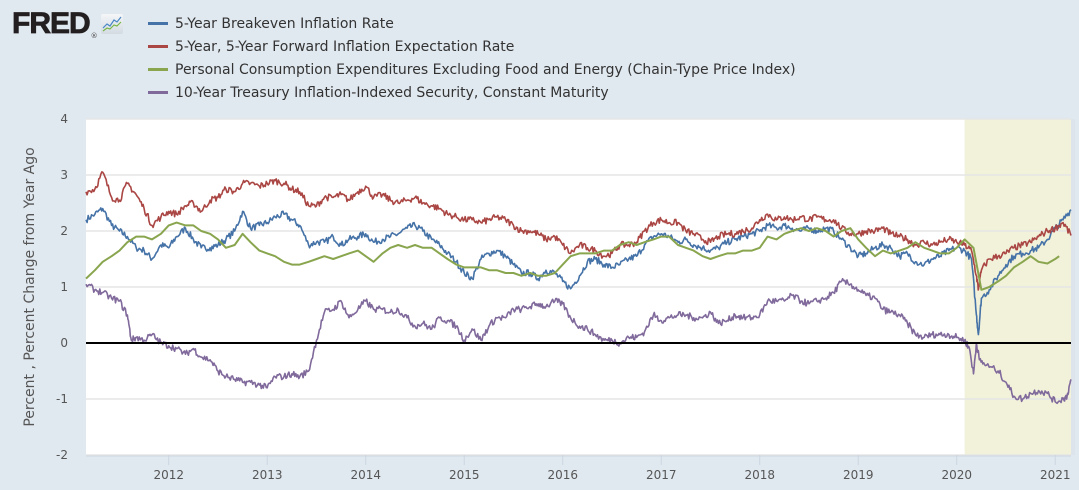  What do you see at coordinates (267, 475) in the screenshot?
I see `x-tick-label: 2013` at bounding box center [267, 475].